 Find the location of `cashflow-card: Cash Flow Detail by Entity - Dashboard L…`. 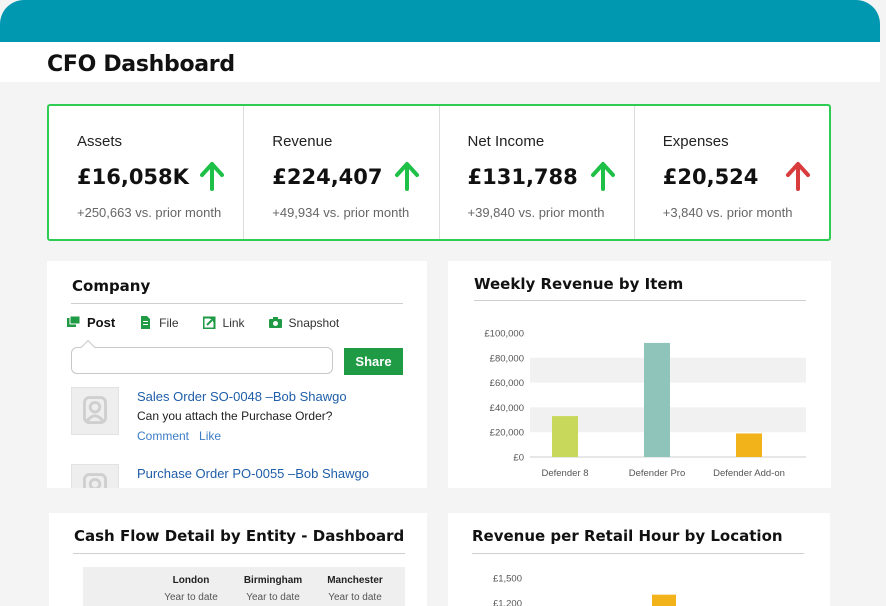

cashflow-card: Cash Flow Detail by Entity - Dashboard L… is located at coordinates (238, 559).